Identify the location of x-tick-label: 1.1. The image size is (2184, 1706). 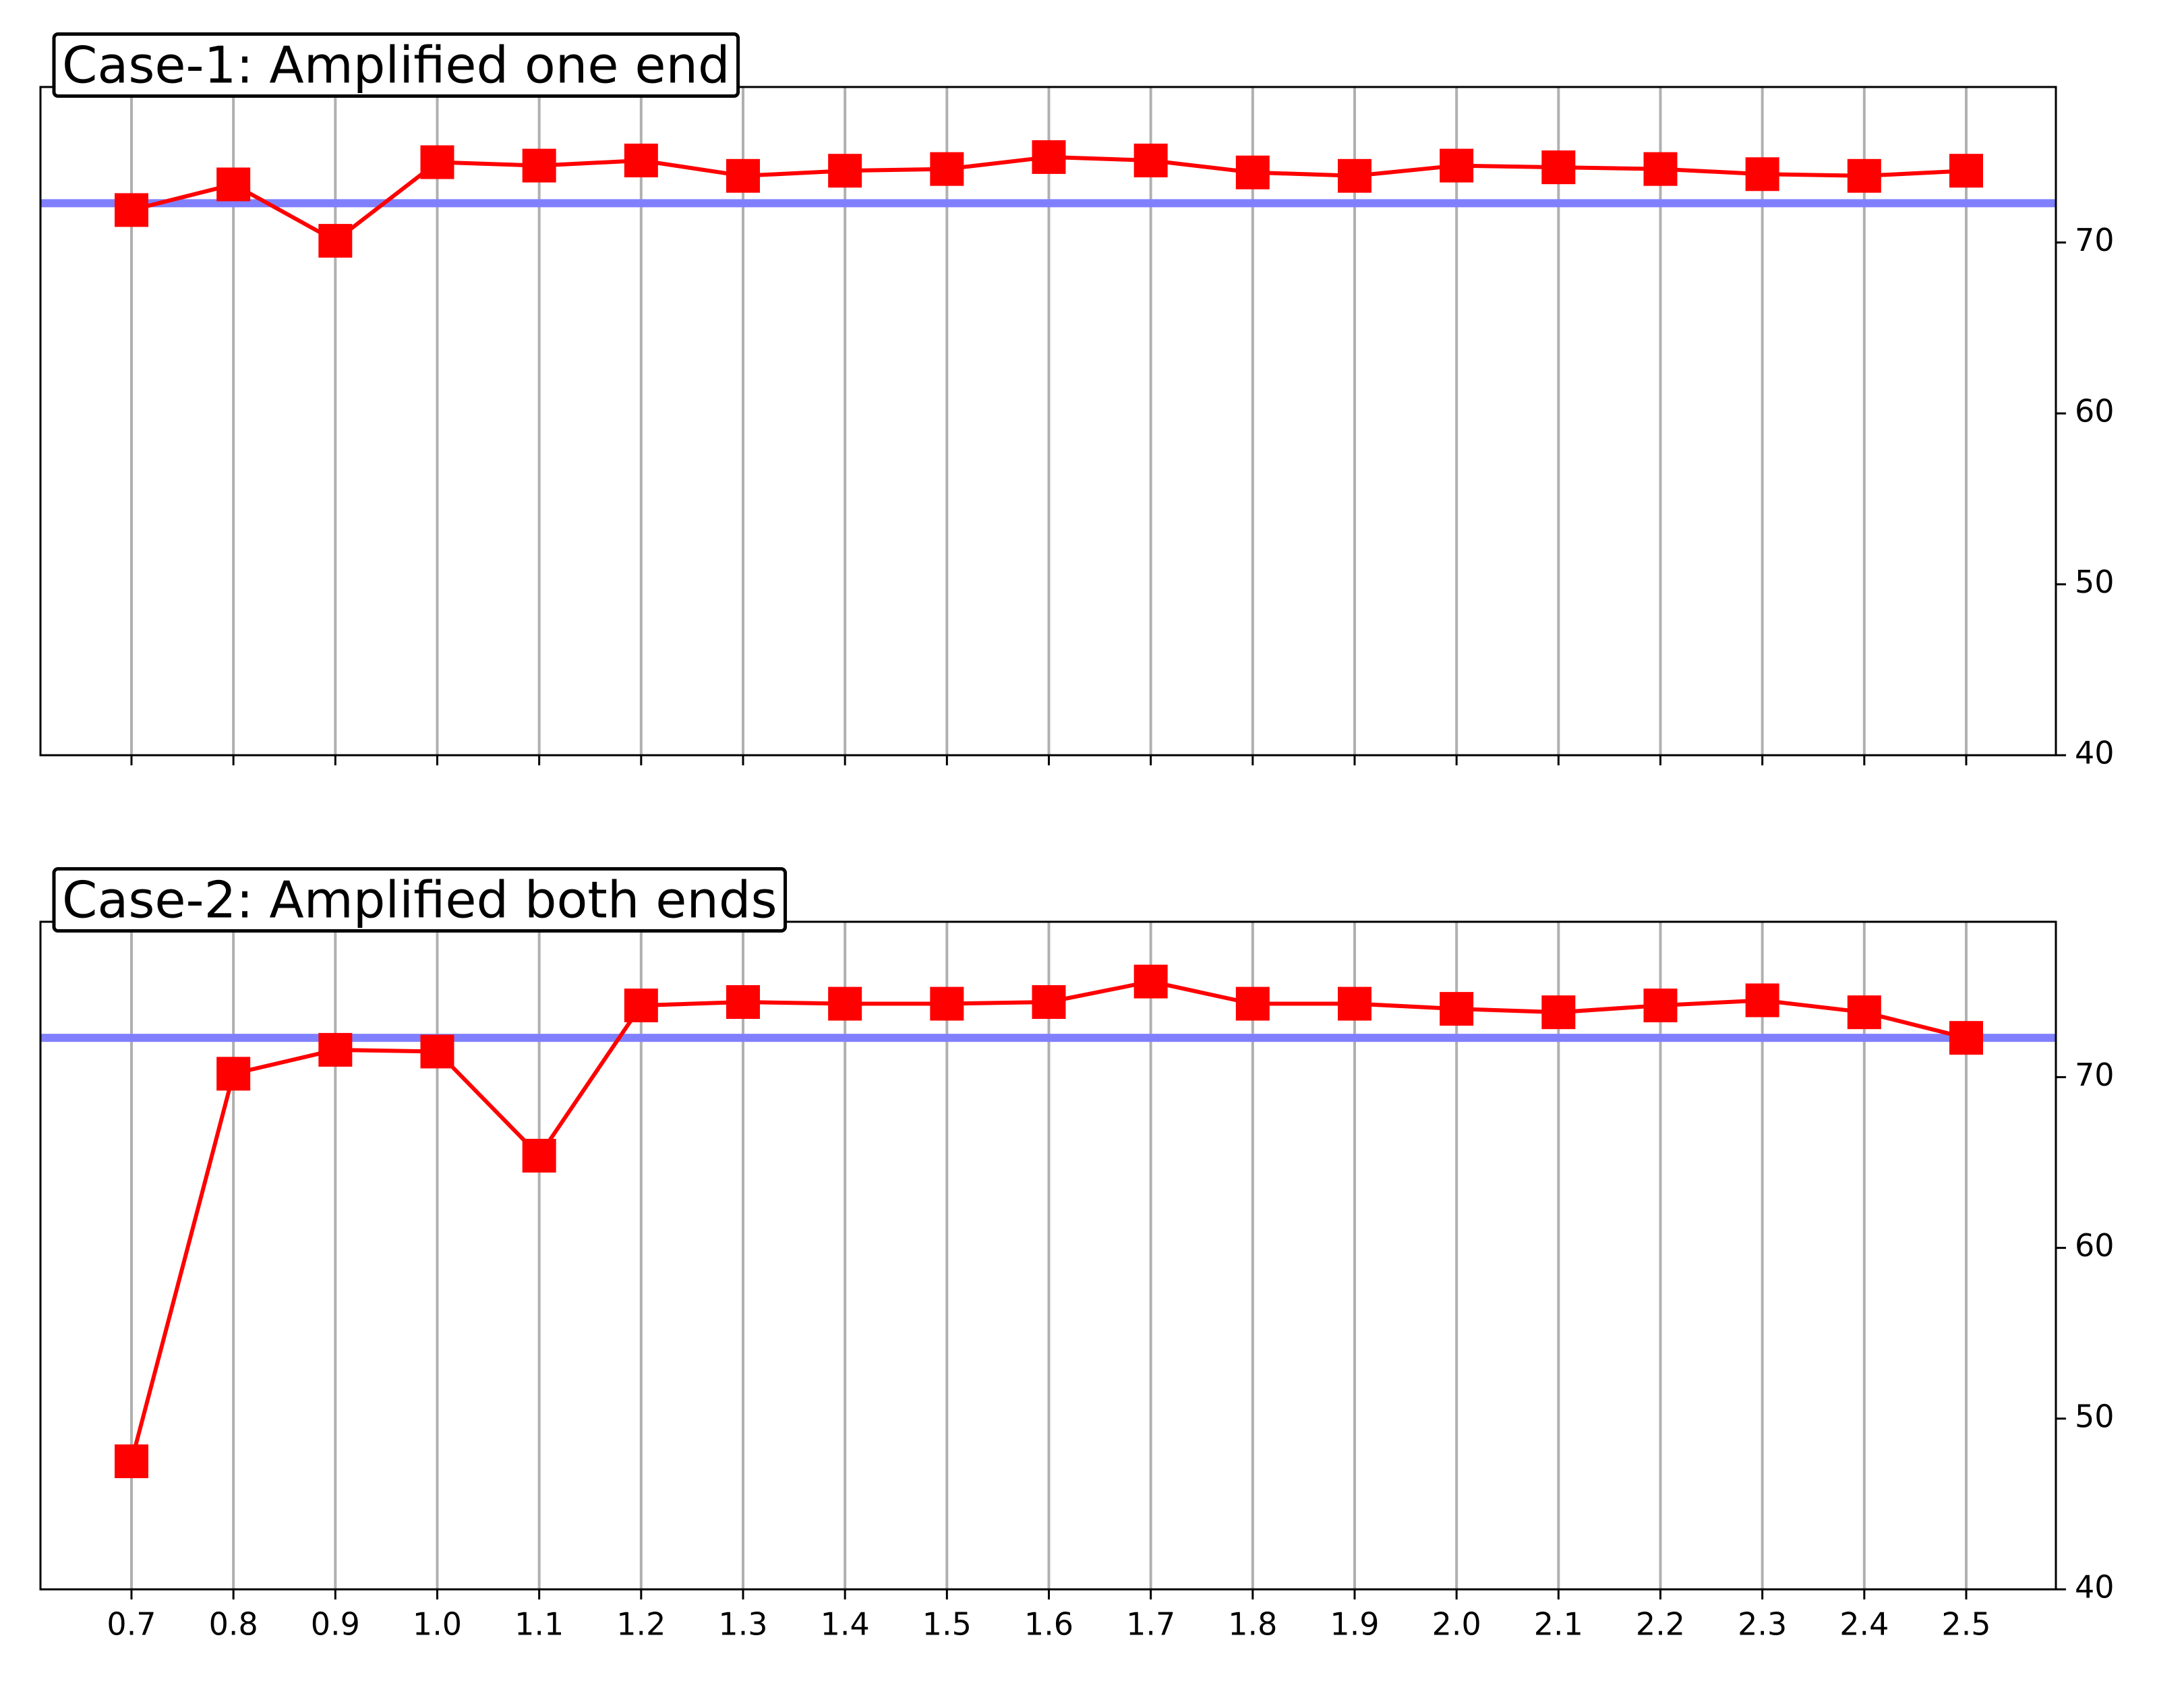
(539, 1624).